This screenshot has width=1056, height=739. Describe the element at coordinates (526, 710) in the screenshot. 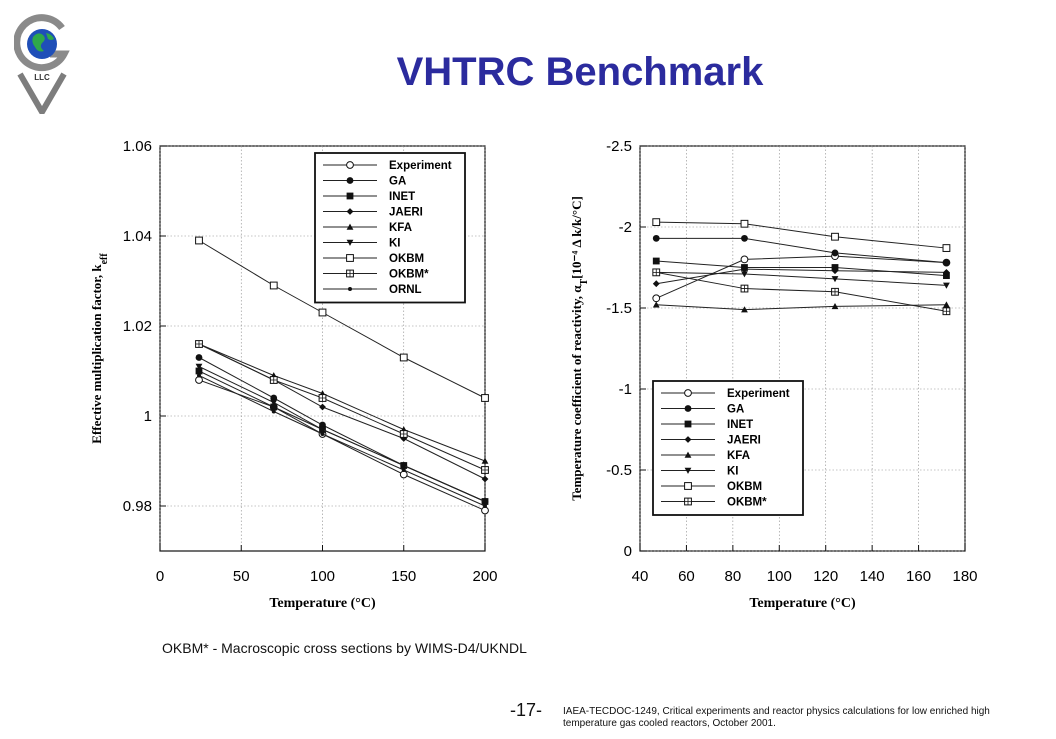

I see `page-number: -17-` at that location.